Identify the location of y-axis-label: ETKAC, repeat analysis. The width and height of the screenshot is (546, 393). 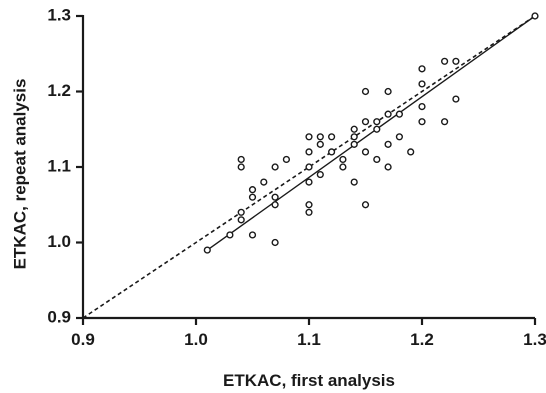
(19, 174).